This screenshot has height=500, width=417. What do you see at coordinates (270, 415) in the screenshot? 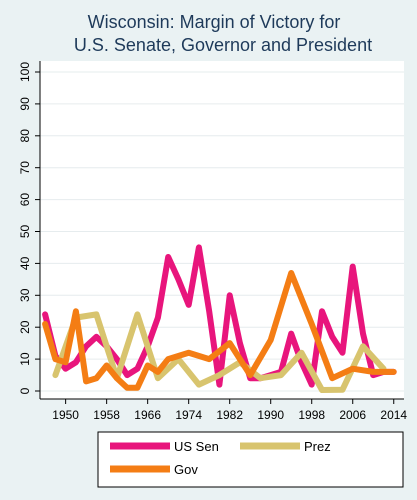
I see `x-tick-label: 1990` at bounding box center [270, 415].